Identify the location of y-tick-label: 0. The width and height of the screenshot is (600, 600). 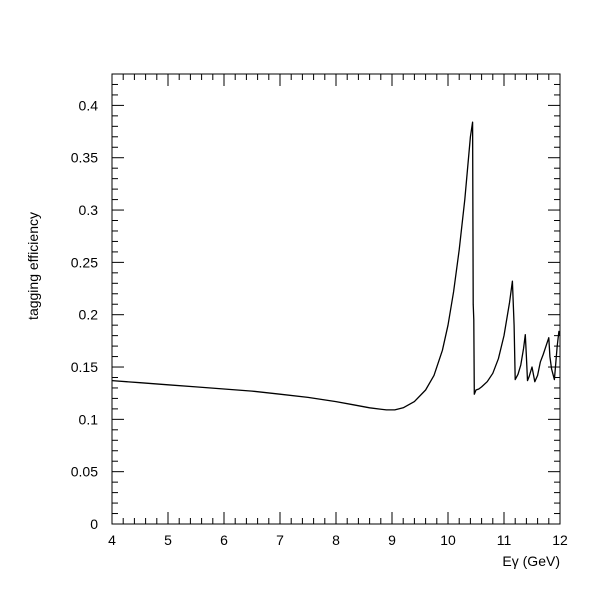
(94, 524).